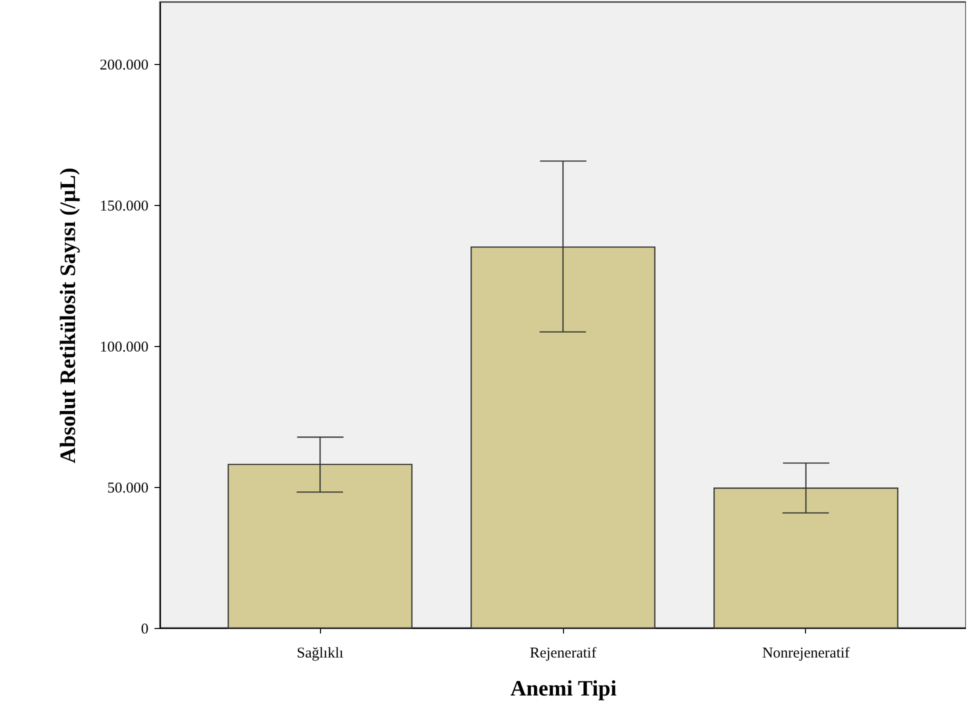  Describe the element at coordinates (124, 66) in the screenshot. I see `y-tick-label: 200.000` at that location.